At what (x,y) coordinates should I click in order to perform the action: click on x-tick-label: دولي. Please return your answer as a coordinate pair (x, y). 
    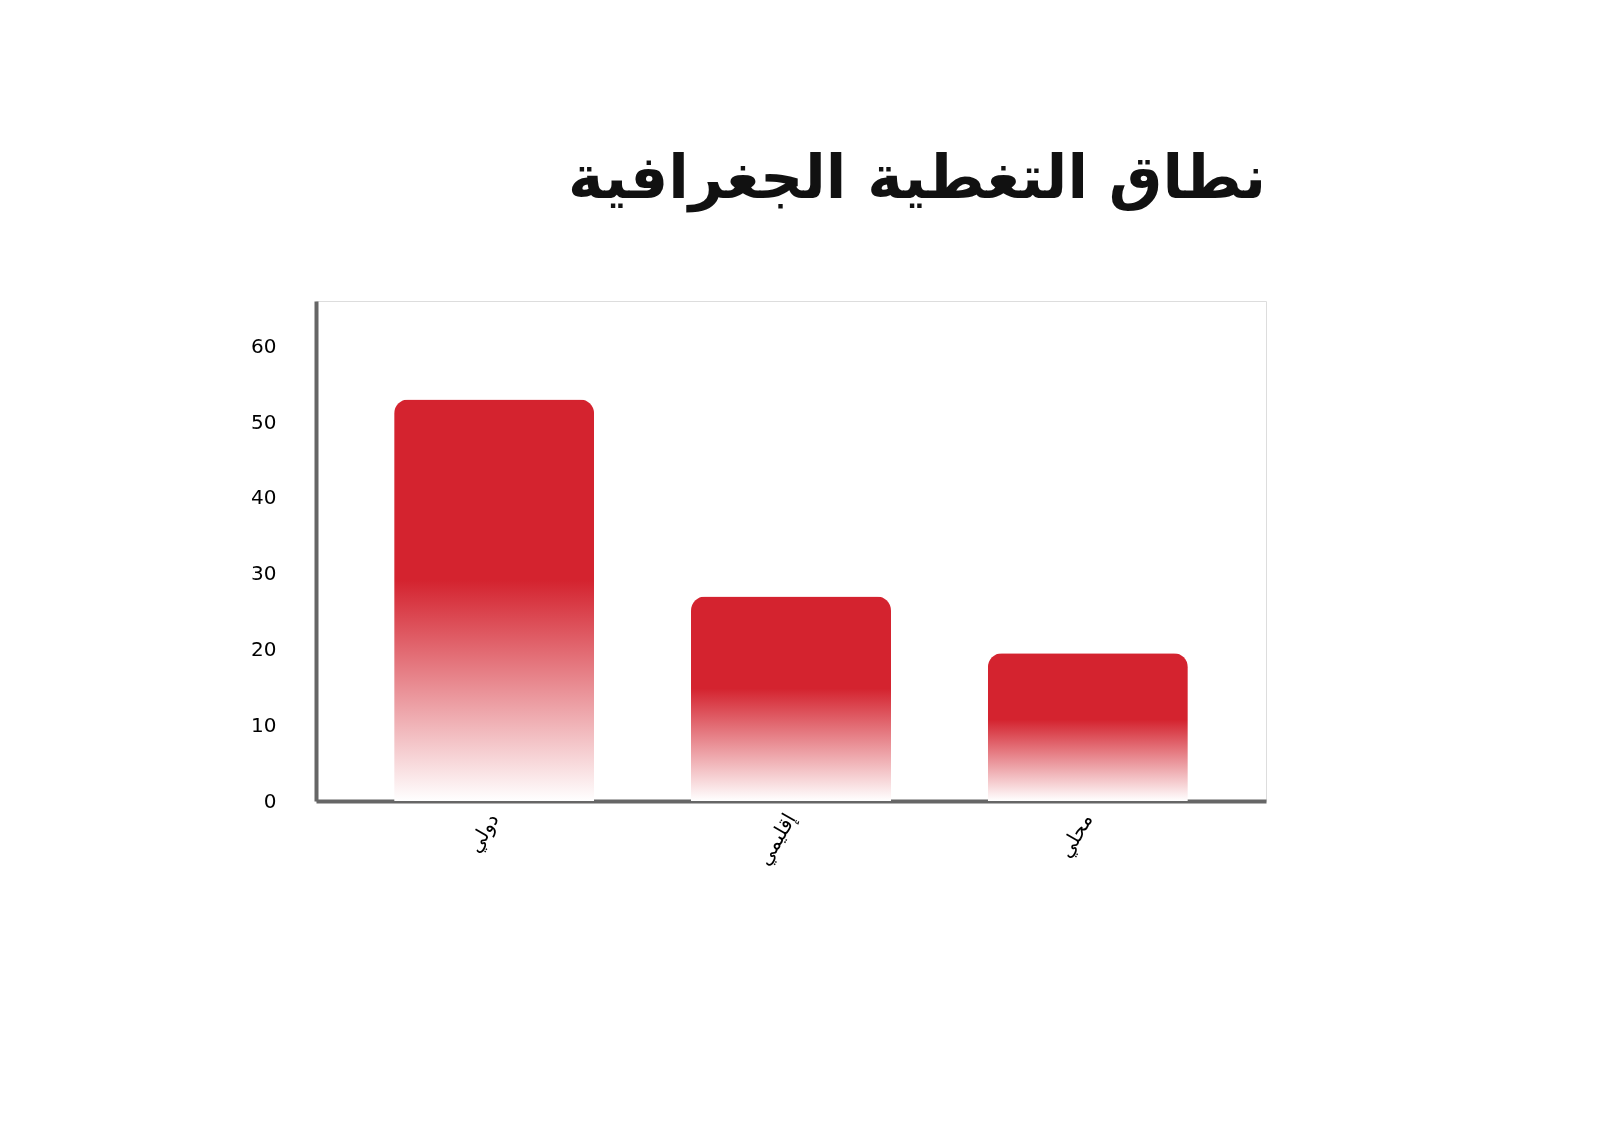
    Looking at the image, I should click on (483, 833).